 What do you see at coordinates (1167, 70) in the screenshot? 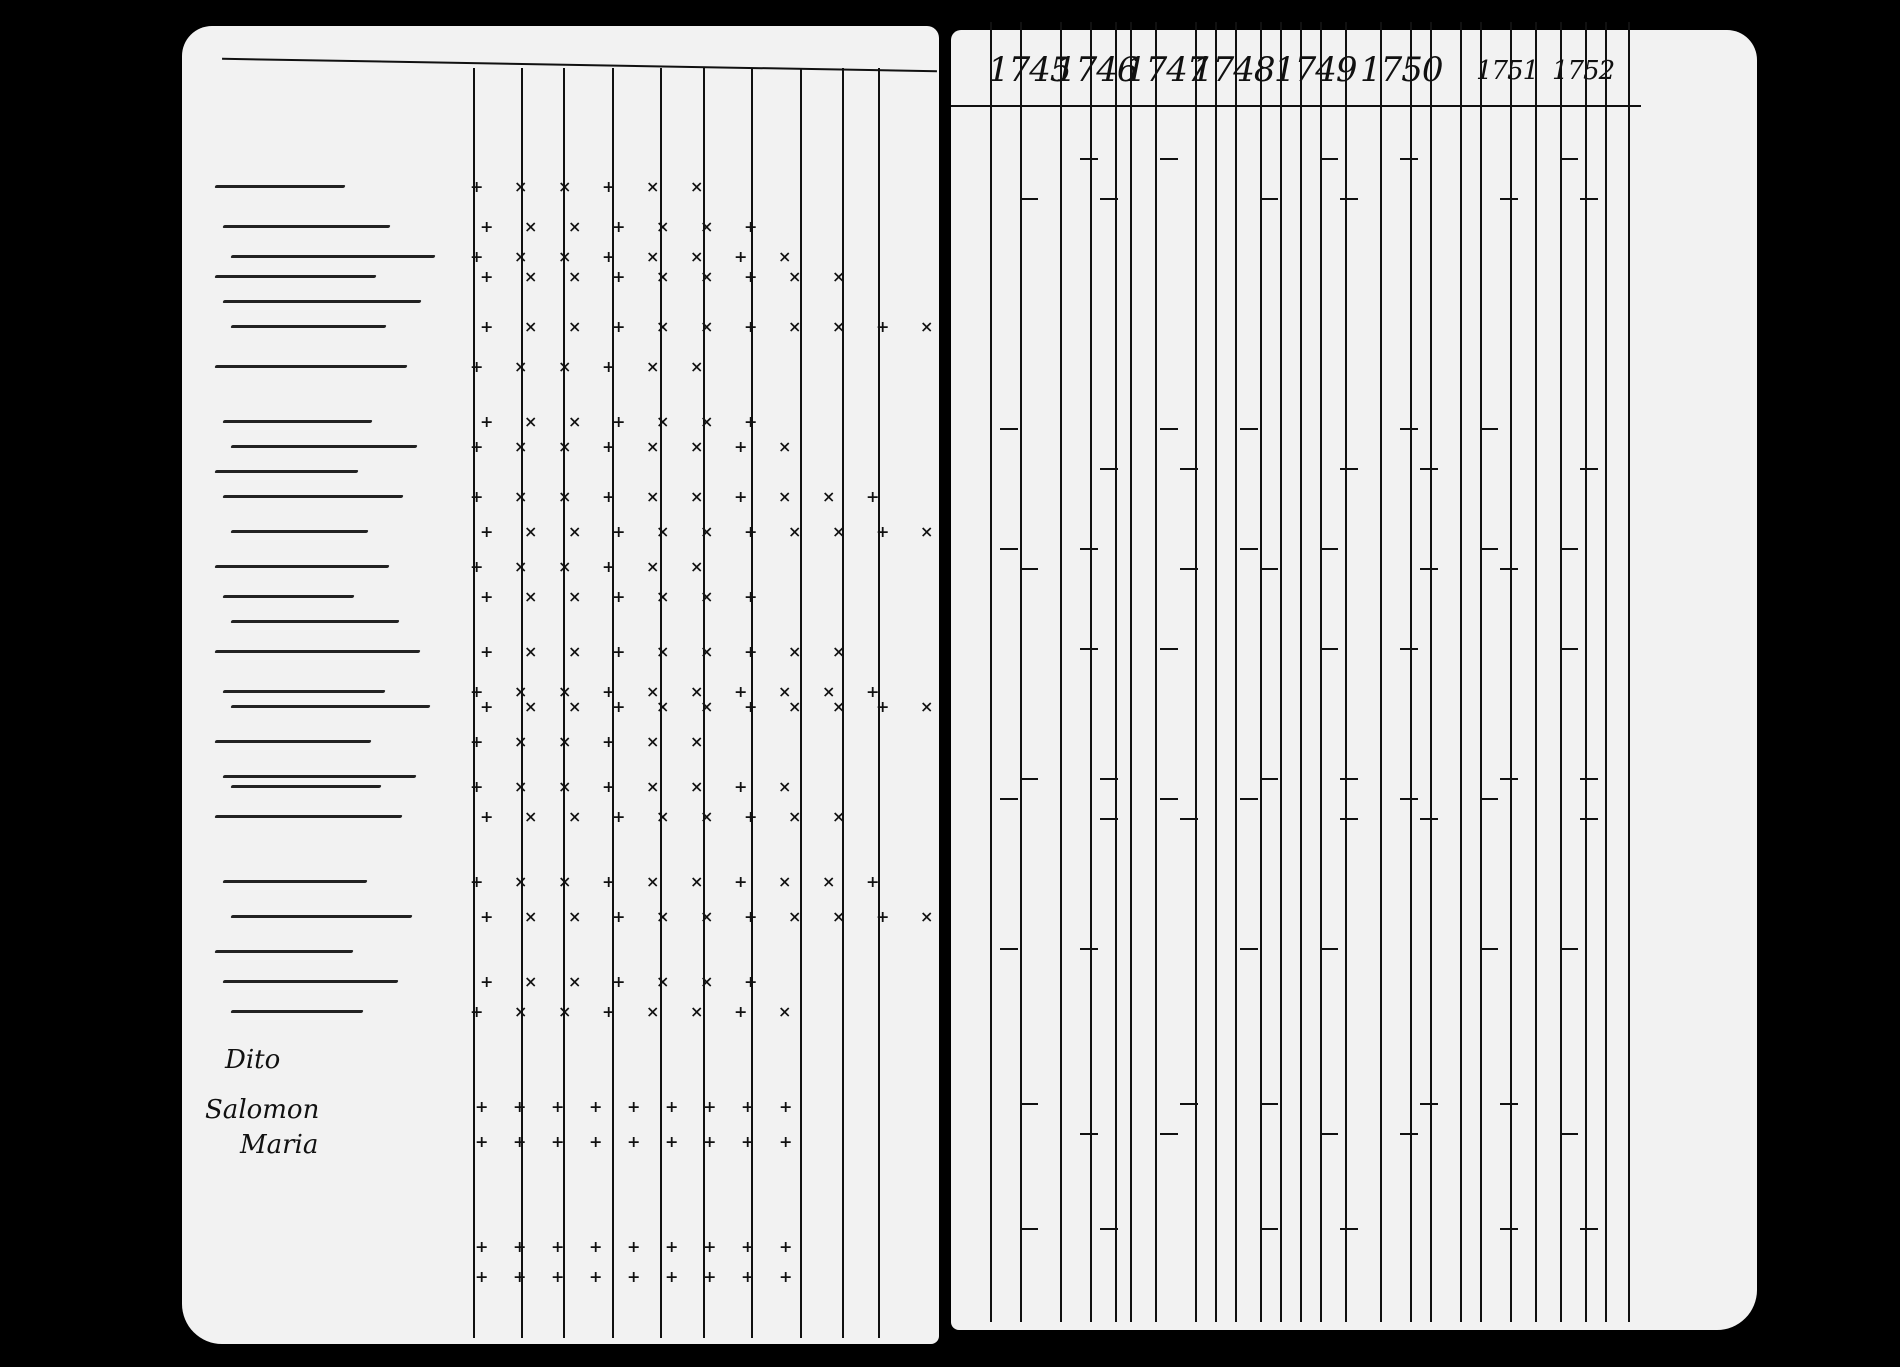
I see `year-1747: 1747` at bounding box center [1167, 70].